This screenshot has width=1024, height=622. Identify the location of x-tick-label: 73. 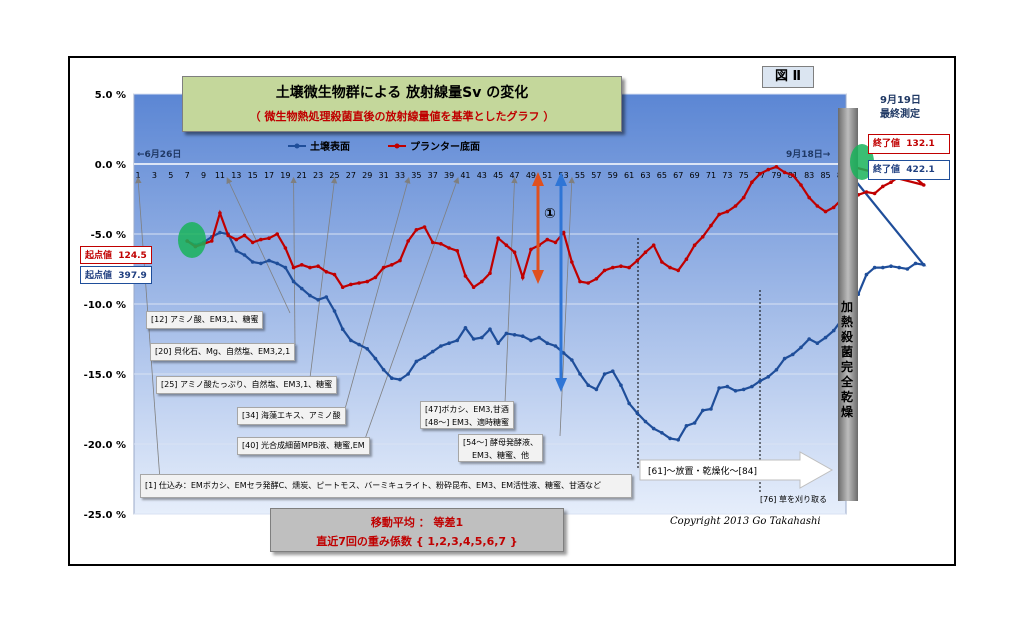
(727, 175).